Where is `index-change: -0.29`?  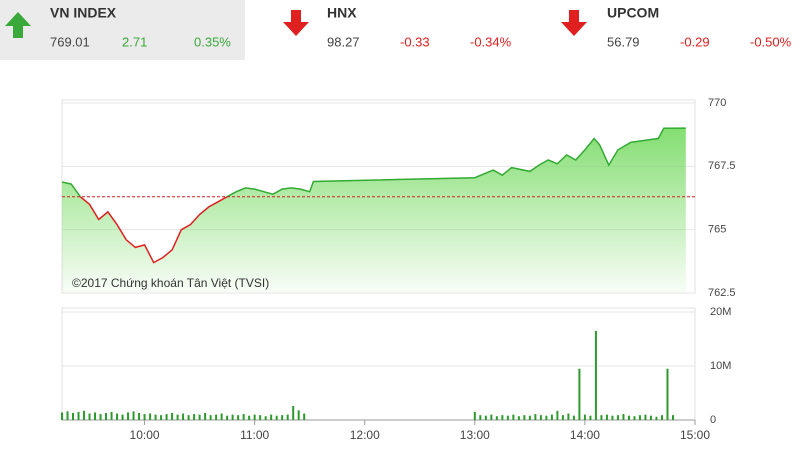
index-change: -0.29 is located at coordinates (695, 41).